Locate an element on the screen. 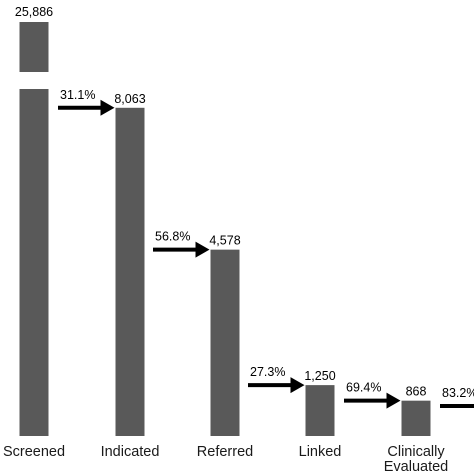  bar-value-label: 25,886 is located at coordinates (34, 12).